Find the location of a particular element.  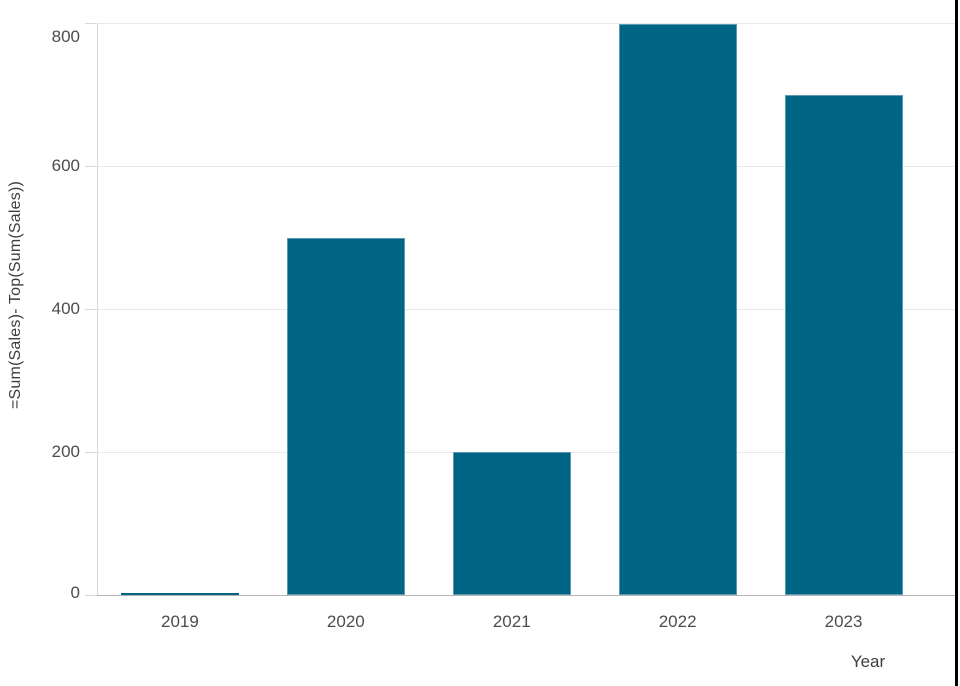

bar-2023 is located at coordinates (843, 344).